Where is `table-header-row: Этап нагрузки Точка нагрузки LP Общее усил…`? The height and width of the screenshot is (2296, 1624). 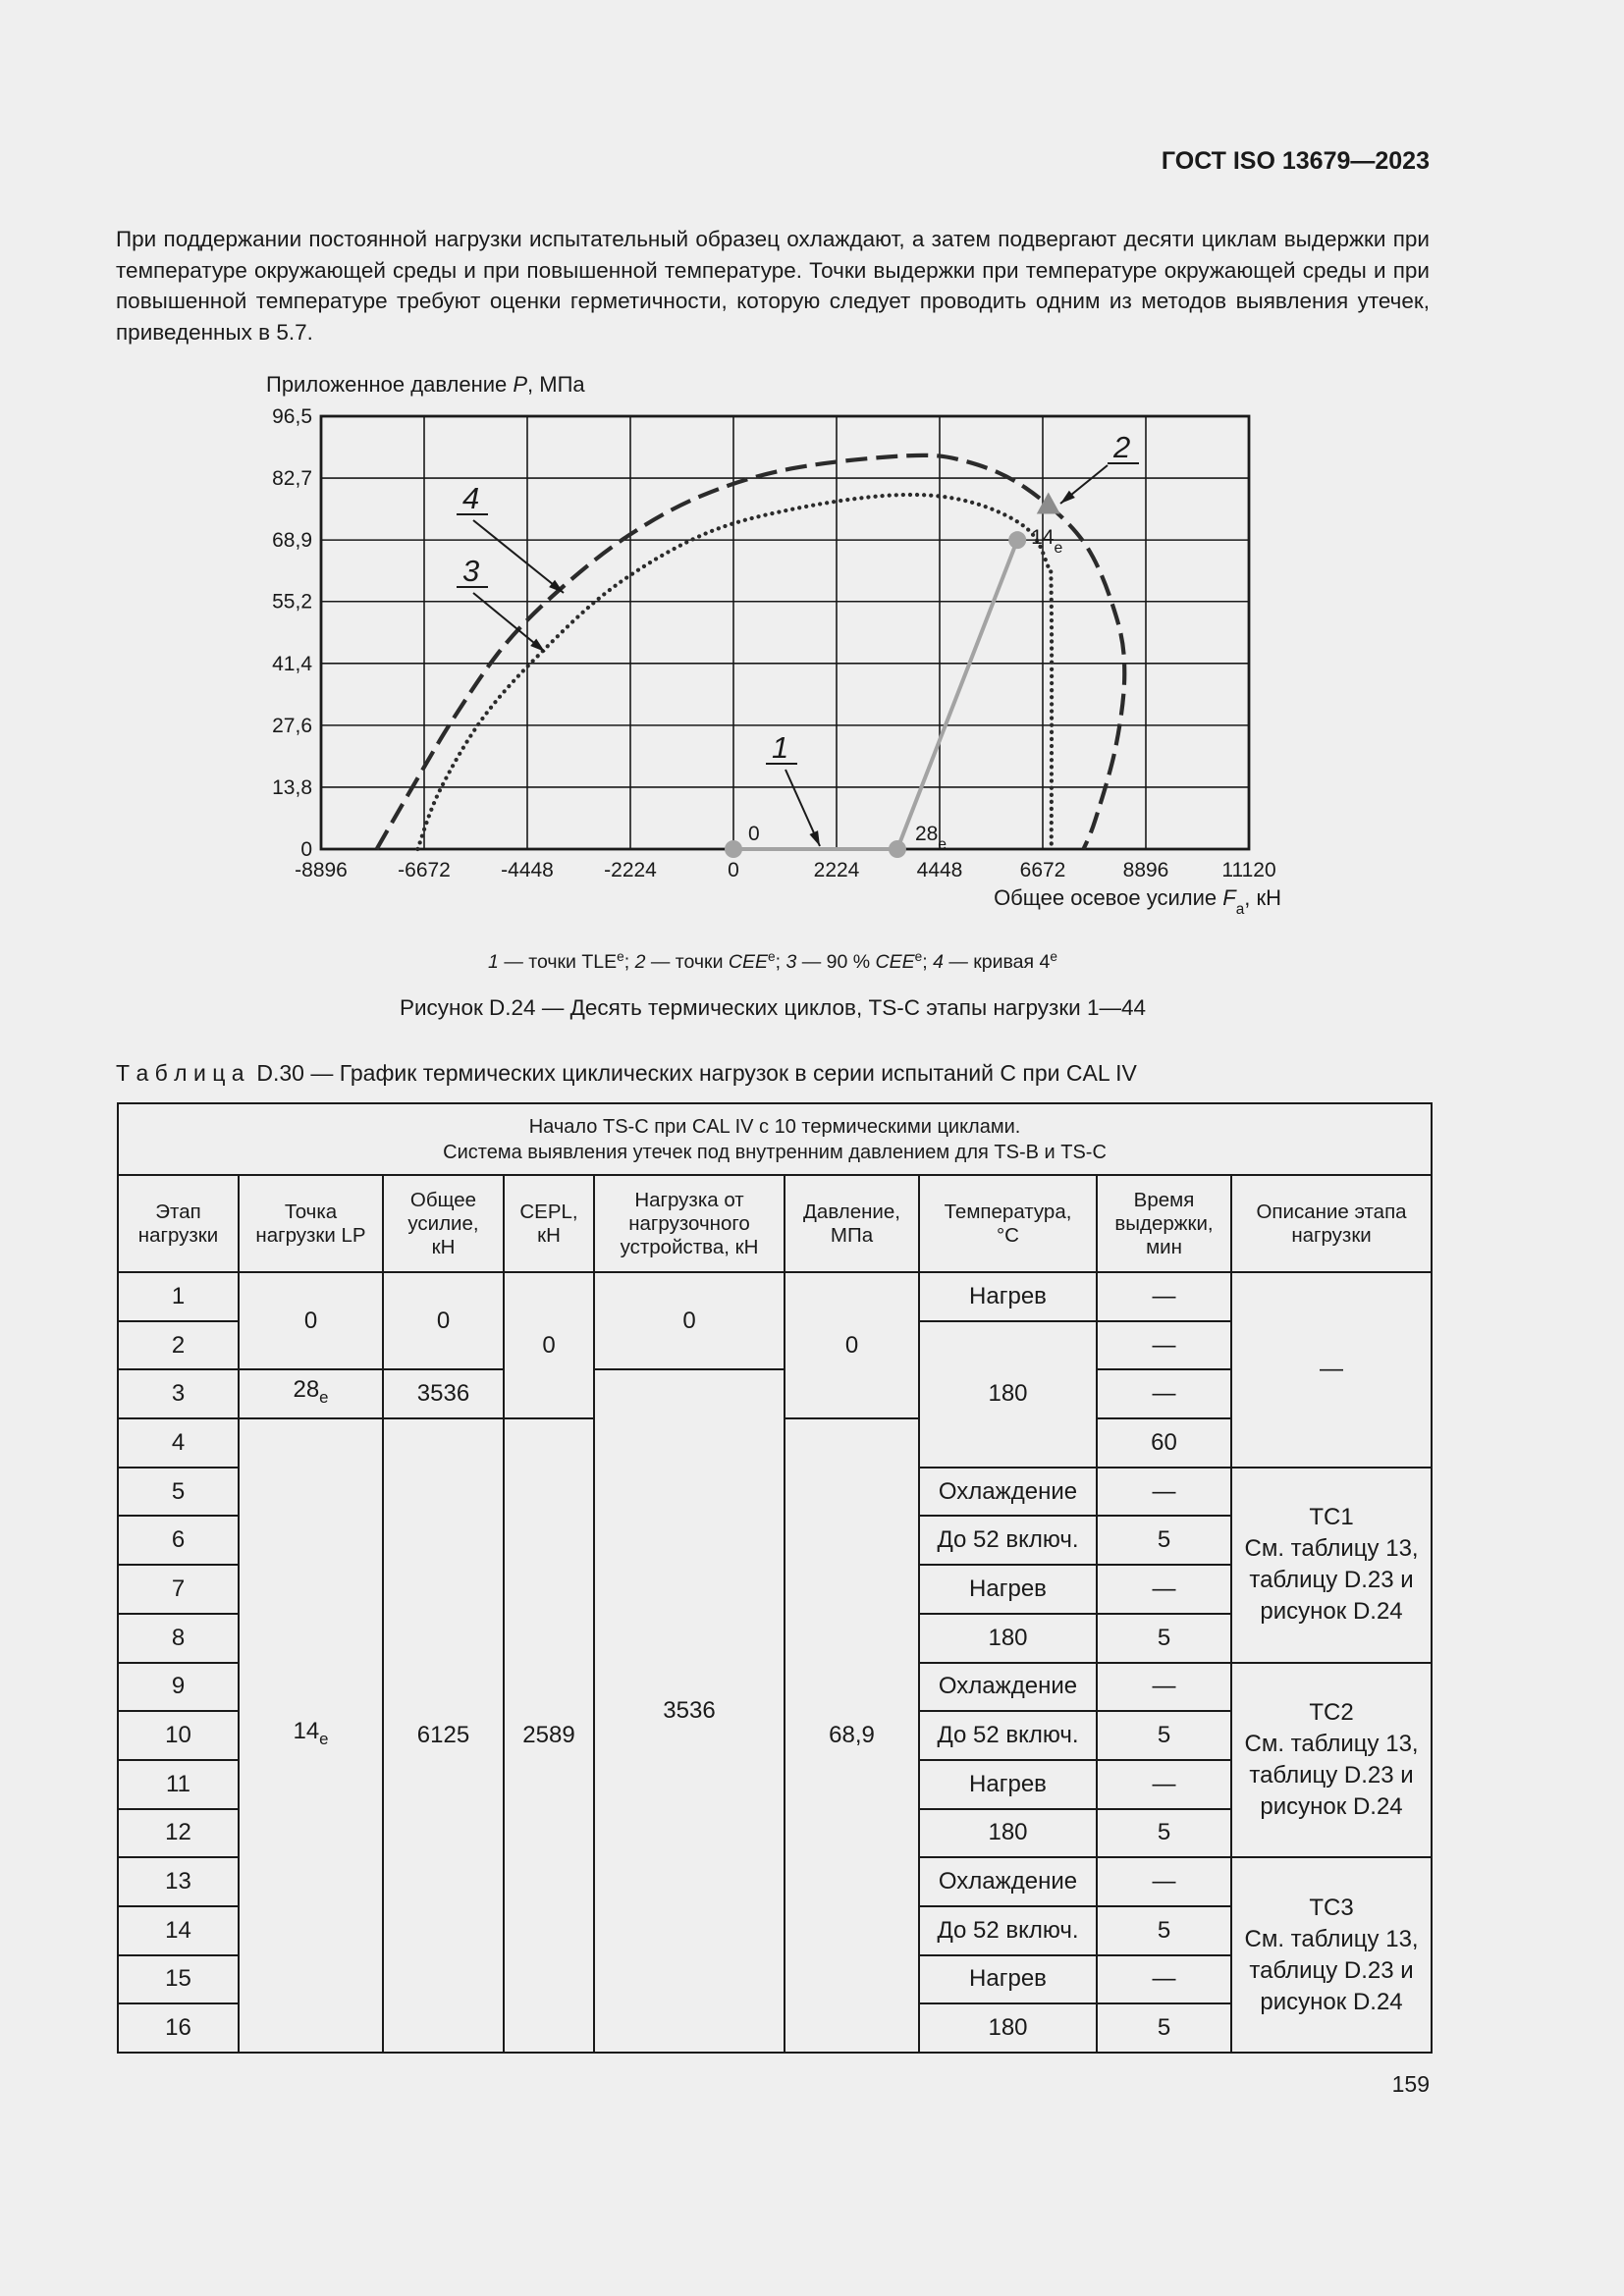
table-header-row: Этап нагрузки Точка нагрузки LP Общее усил… is located at coordinates (775, 1223).